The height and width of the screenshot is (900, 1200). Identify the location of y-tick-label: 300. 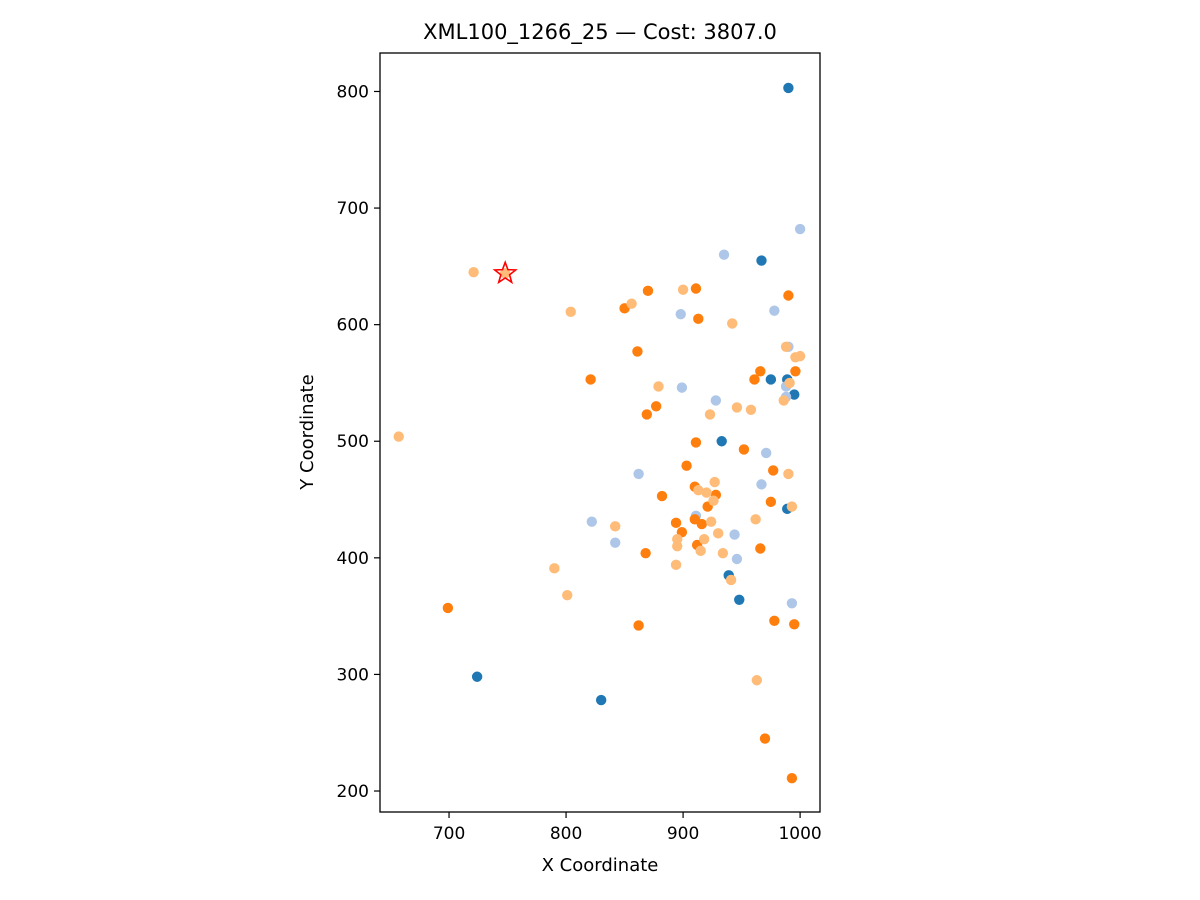
(353, 675).